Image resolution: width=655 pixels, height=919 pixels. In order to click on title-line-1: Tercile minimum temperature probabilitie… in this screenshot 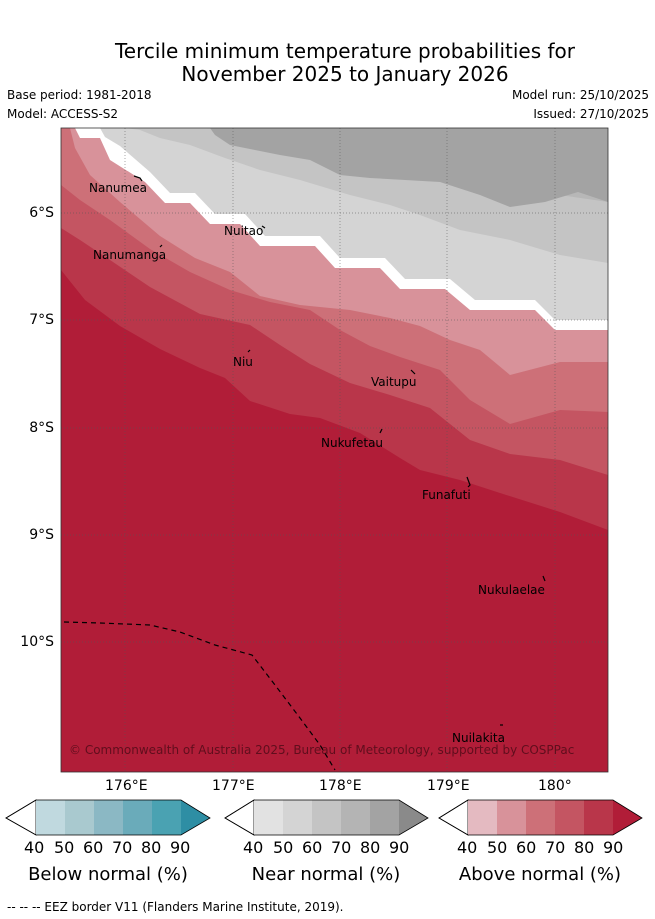, I will do `click(345, 51)`.